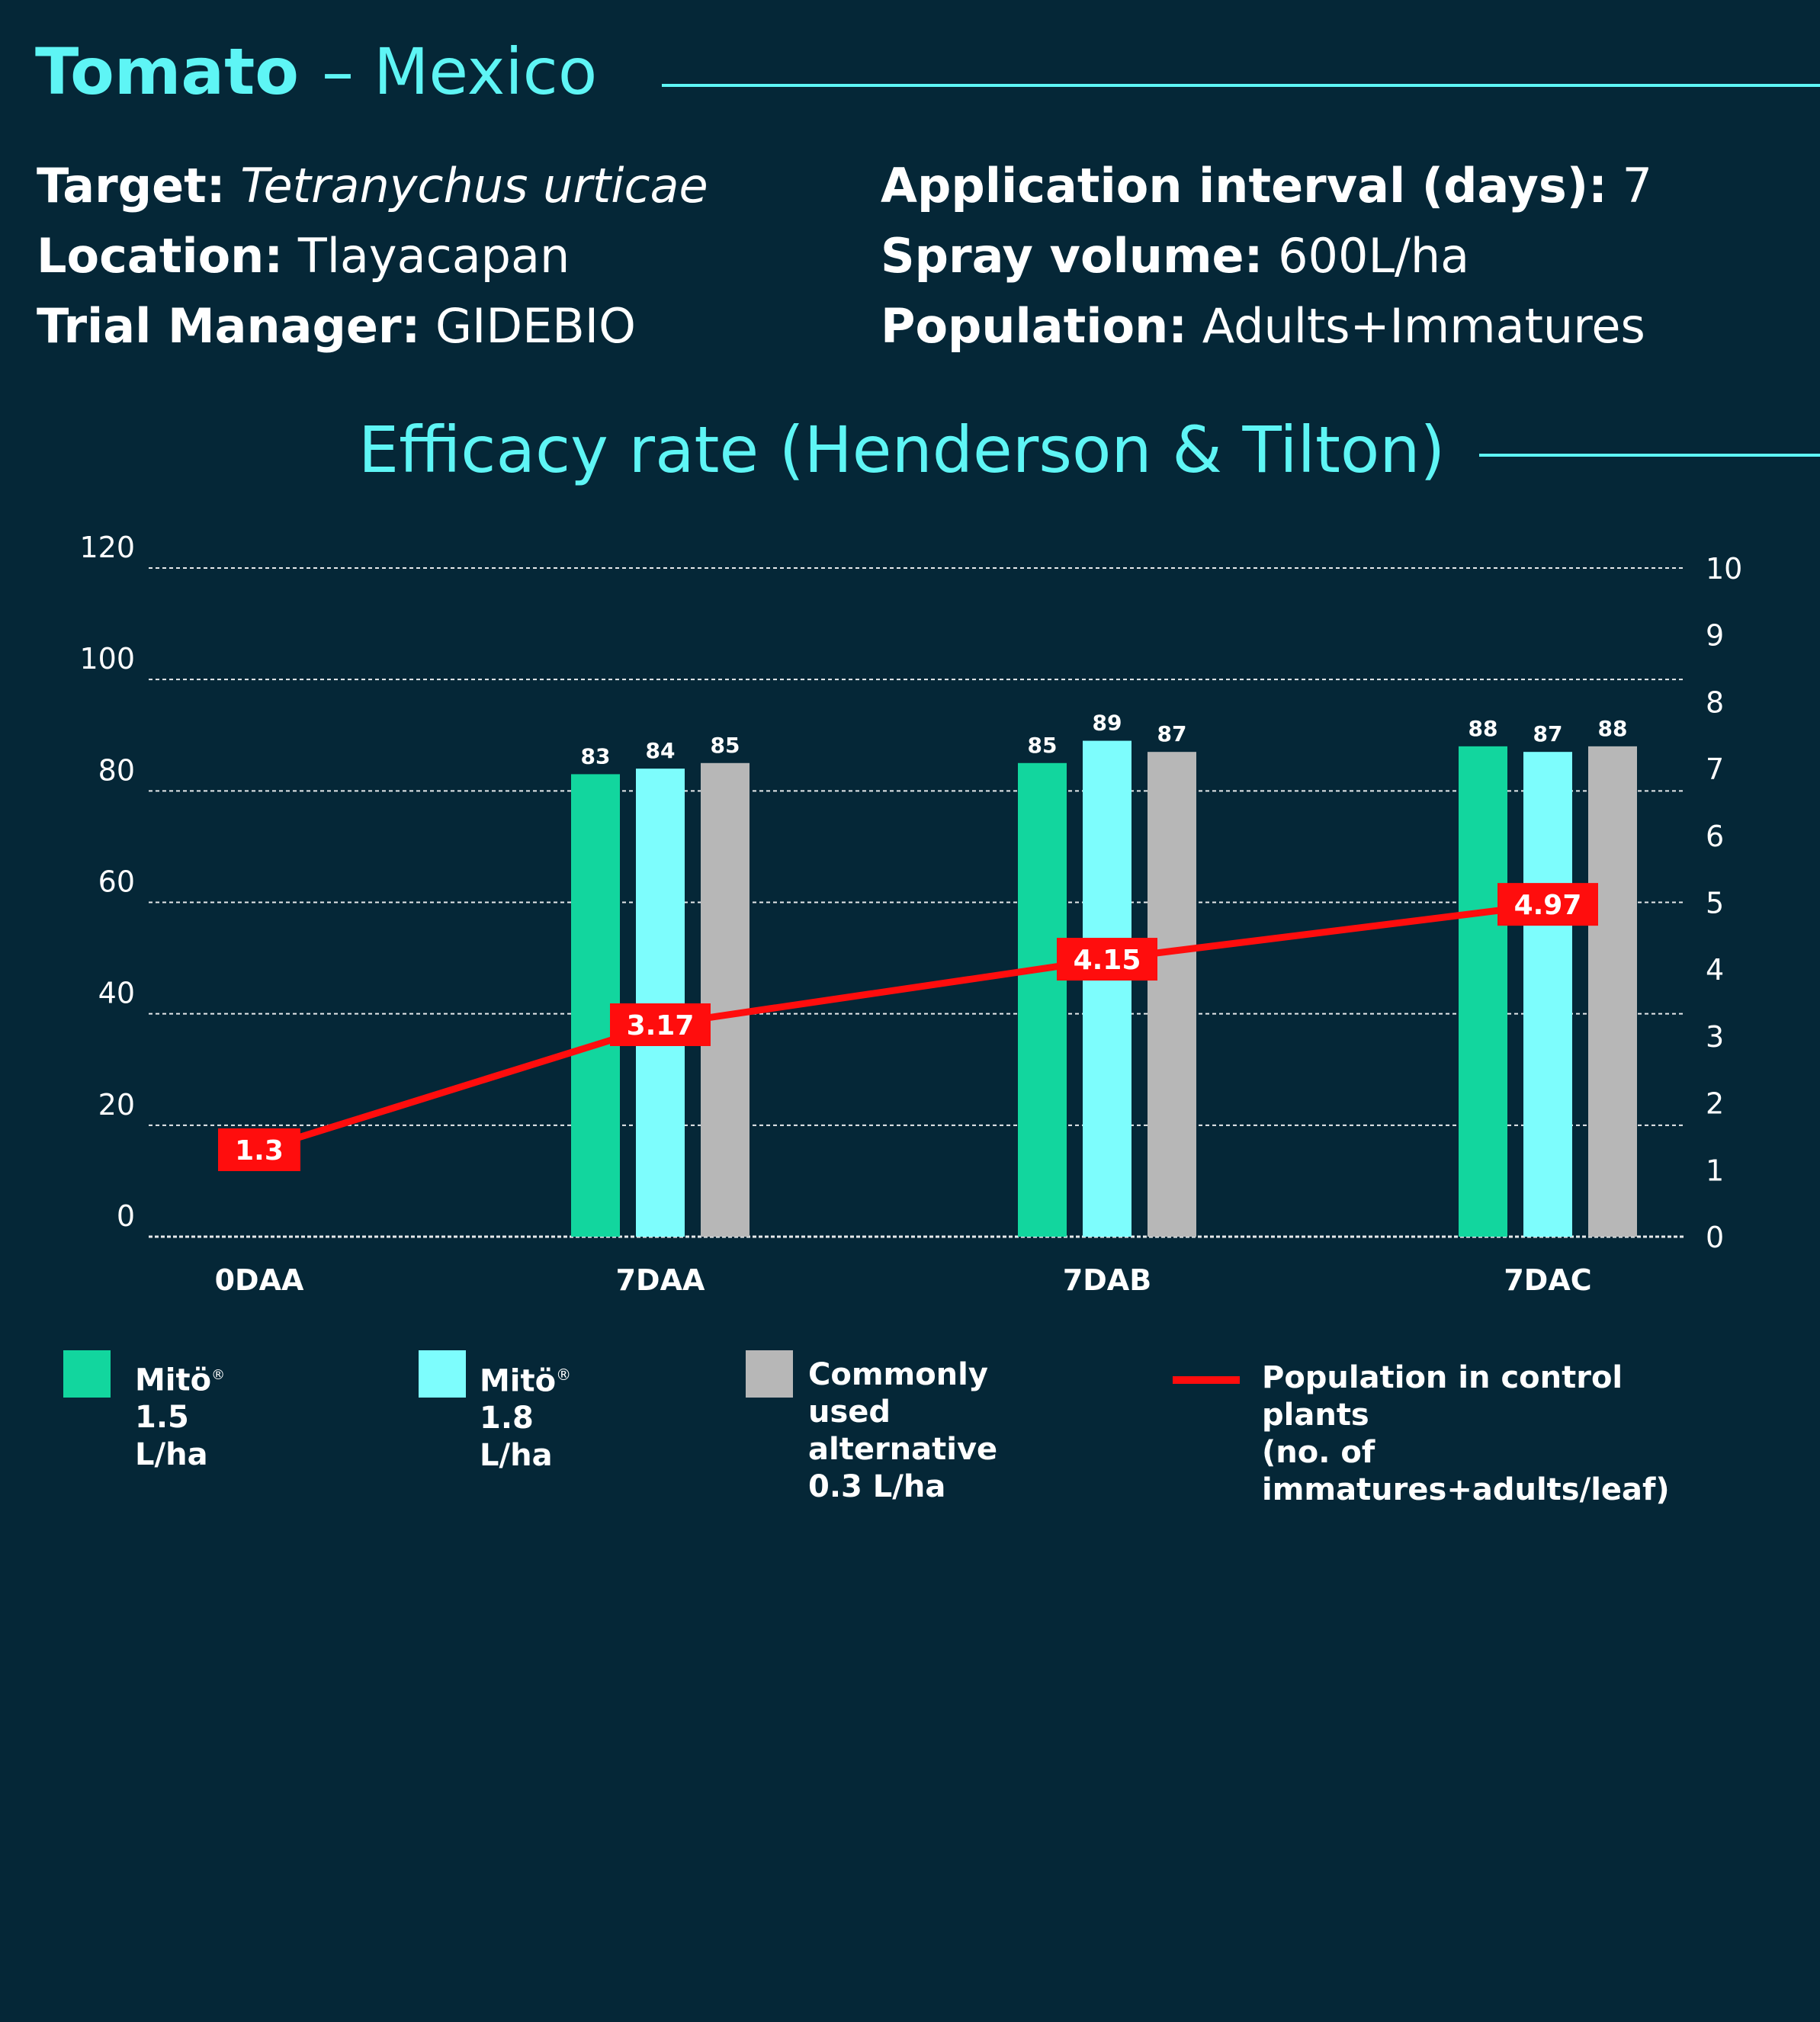  Describe the element at coordinates (107, 659) in the screenshot. I see `y-left-tick-label: 100` at that location.